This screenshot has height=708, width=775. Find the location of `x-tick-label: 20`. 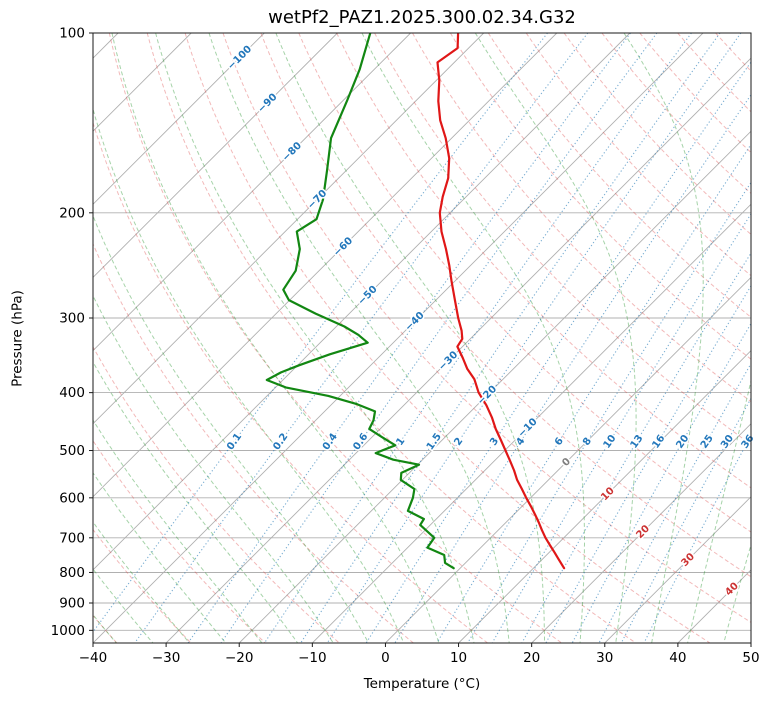

x-tick-label: 20 is located at coordinates (531, 658).